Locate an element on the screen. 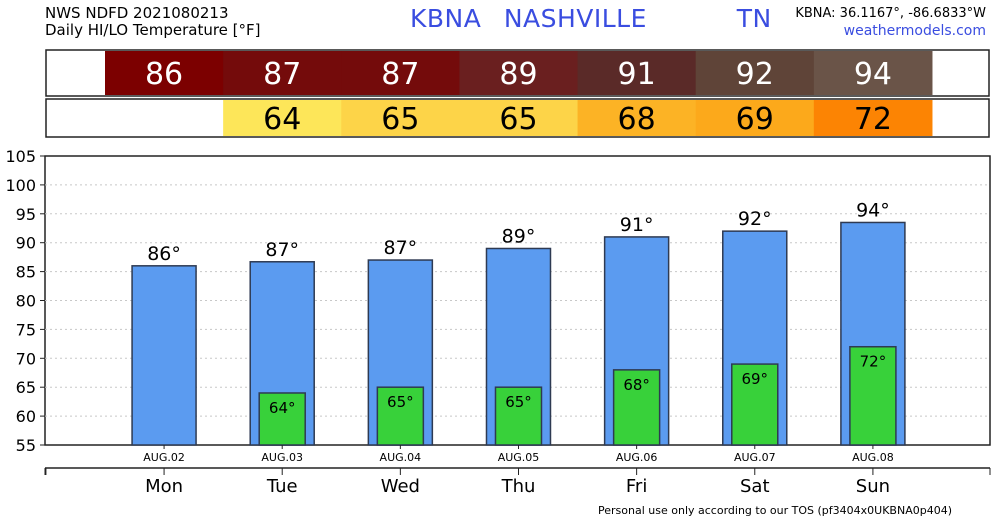 This screenshot has height=520, width=1000. x-day-label: Tue is located at coordinates (282, 486).